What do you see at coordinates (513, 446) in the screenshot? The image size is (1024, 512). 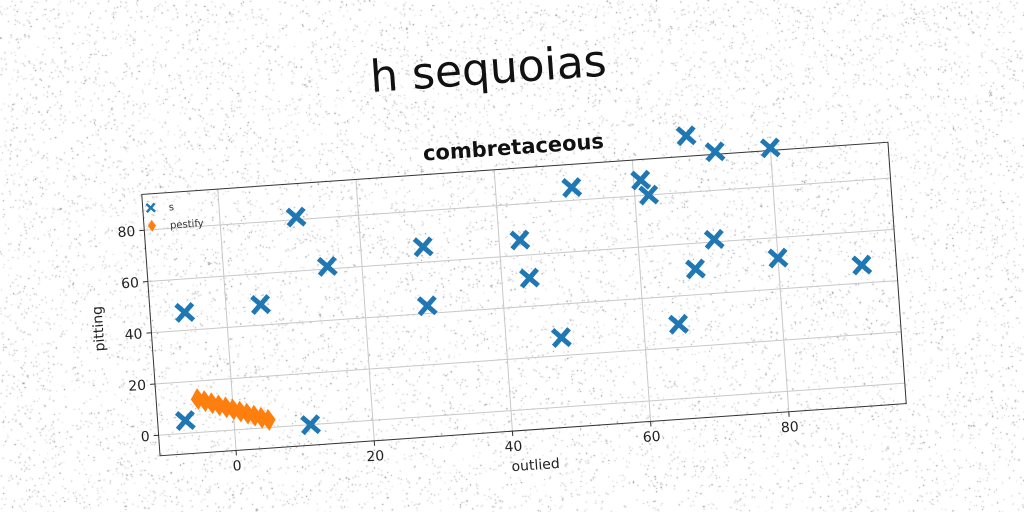 I see `x-tick-label: 40` at bounding box center [513, 446].